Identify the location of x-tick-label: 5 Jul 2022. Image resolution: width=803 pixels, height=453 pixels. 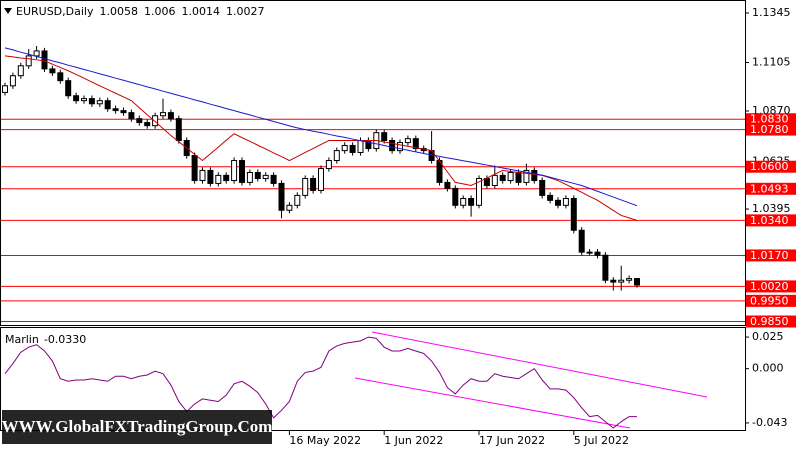
(601, 440).